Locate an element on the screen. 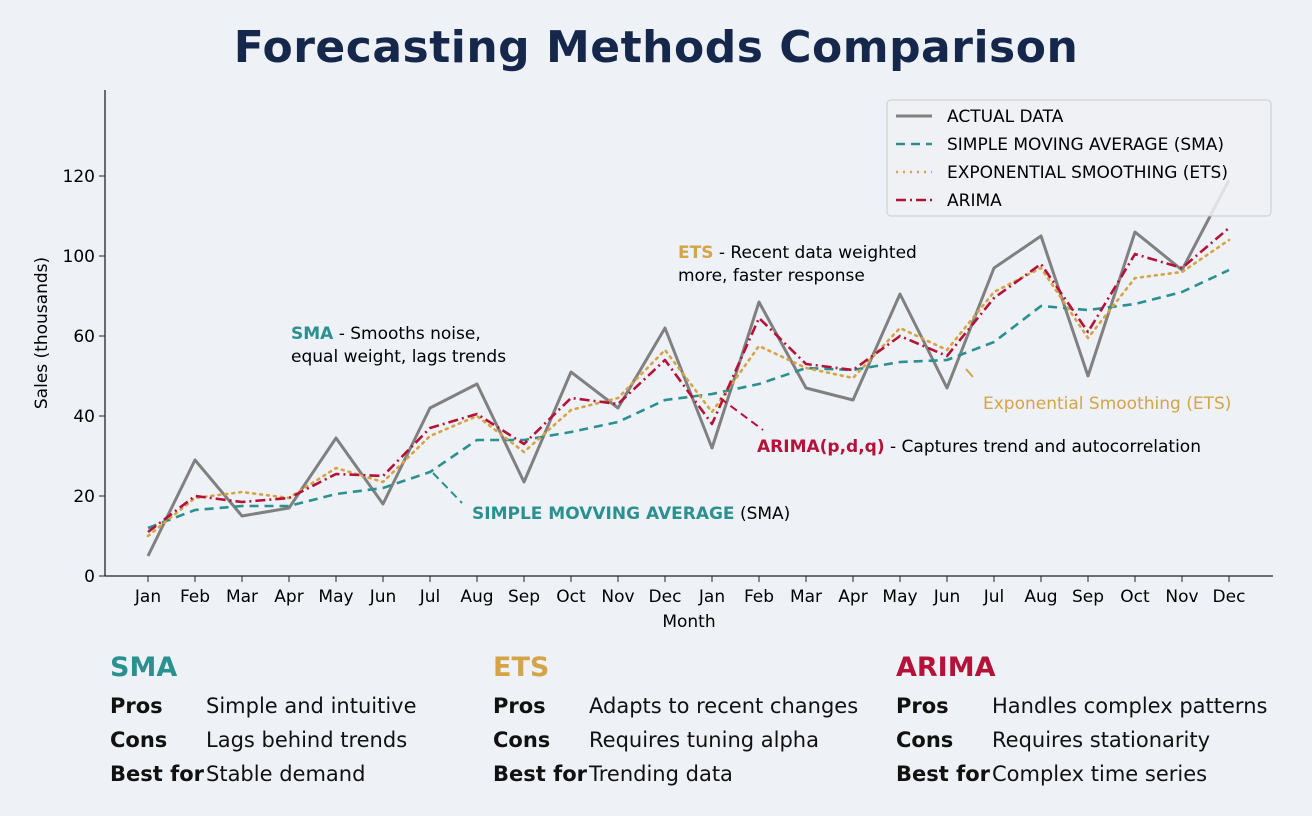 Image resolution: width=1312 pixels, height=816 pixels. sma-annotation-line1: SMA - Smooths noise, is located at coordinates (386, 334).